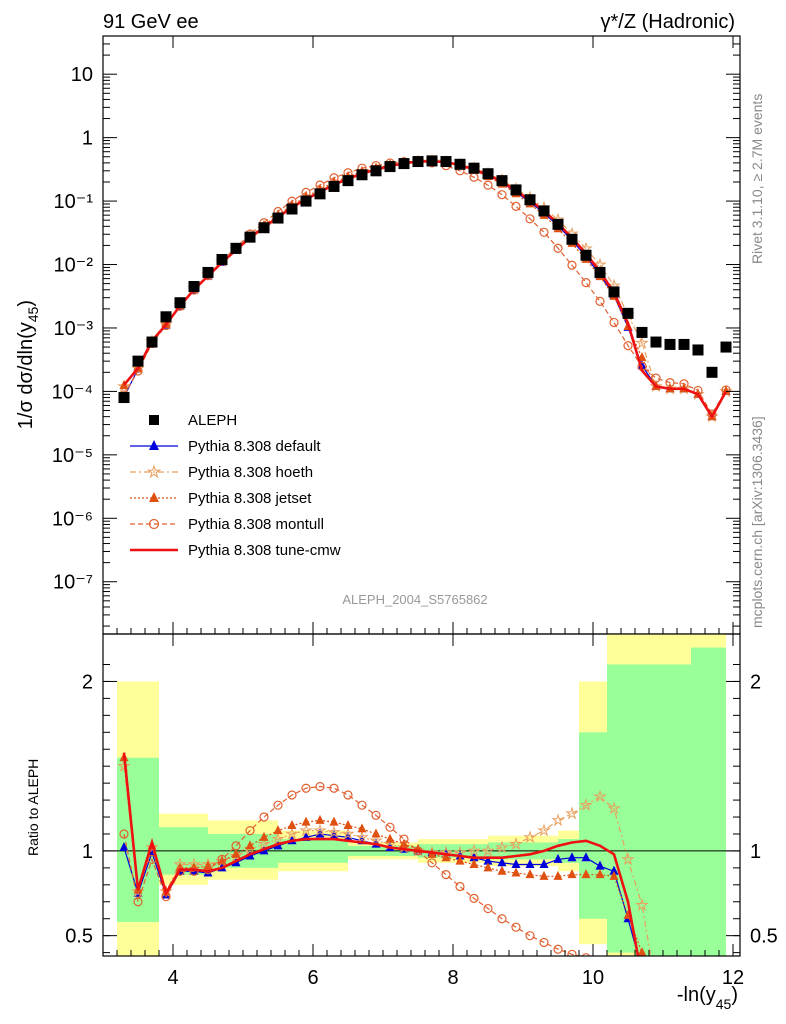 Image resolution: width=786 pixels, height=1024 pixels. I want to click on ratio-tick-label-right: 0.5, so click(764, 937).